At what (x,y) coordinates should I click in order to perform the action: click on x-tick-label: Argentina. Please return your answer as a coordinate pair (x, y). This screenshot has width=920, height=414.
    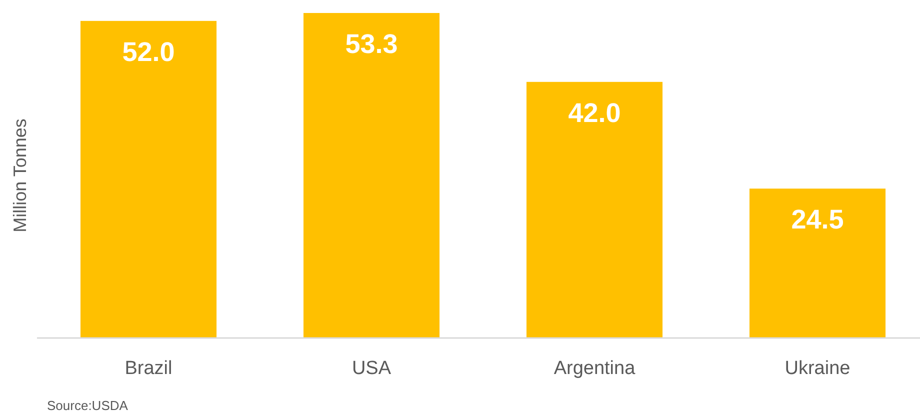
    Looking at the image, I should click on (595, 368).